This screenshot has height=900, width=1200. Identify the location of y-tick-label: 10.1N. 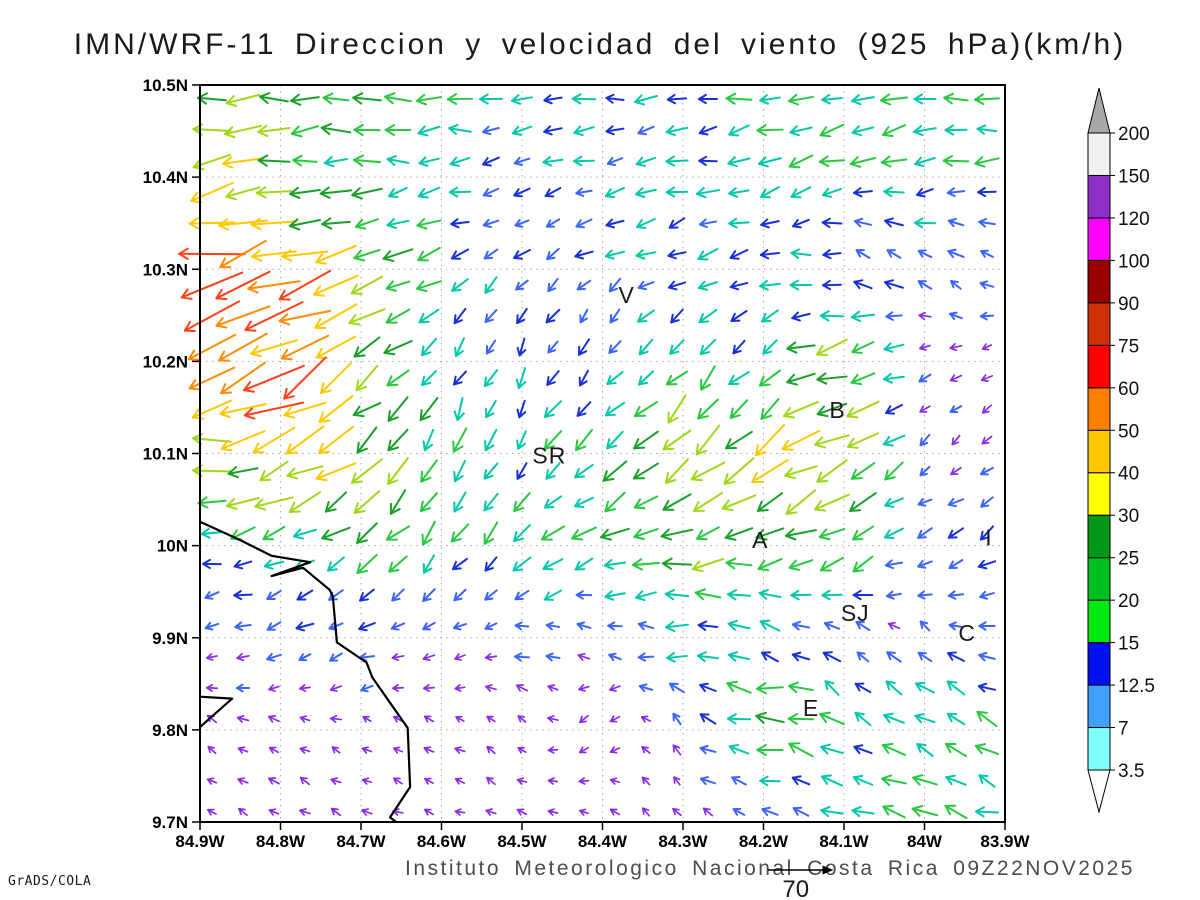
(165, 454).